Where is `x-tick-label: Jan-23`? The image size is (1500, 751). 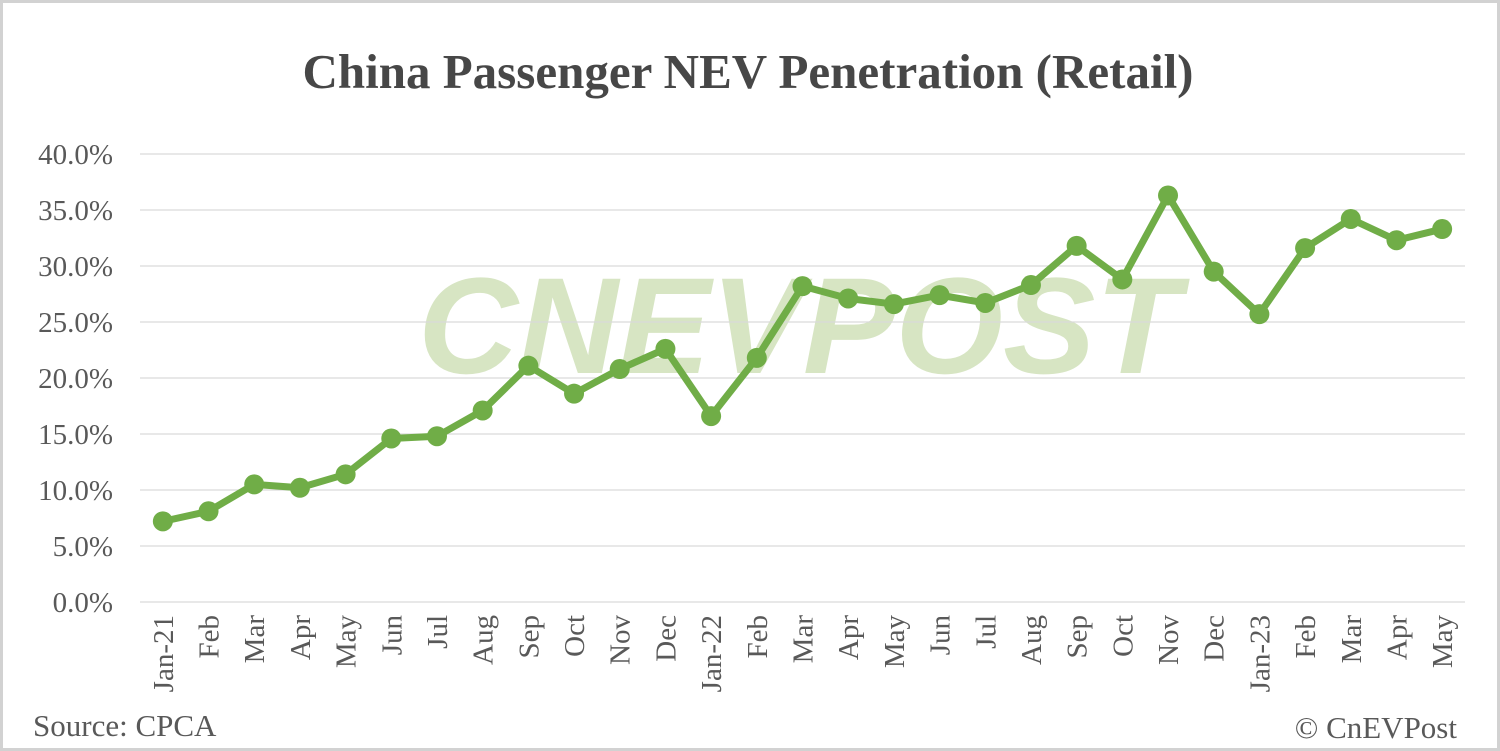
x-tick-label: Jan-23 is located at coordinates (1260, 653).